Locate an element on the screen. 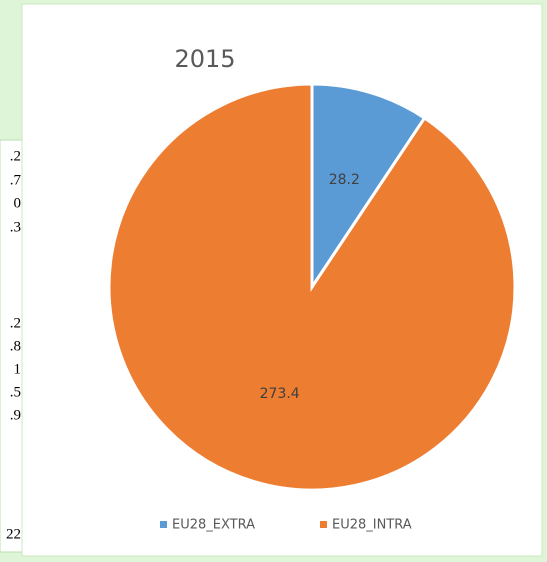  table-cell: .7 is located at coordinates (16, 180).